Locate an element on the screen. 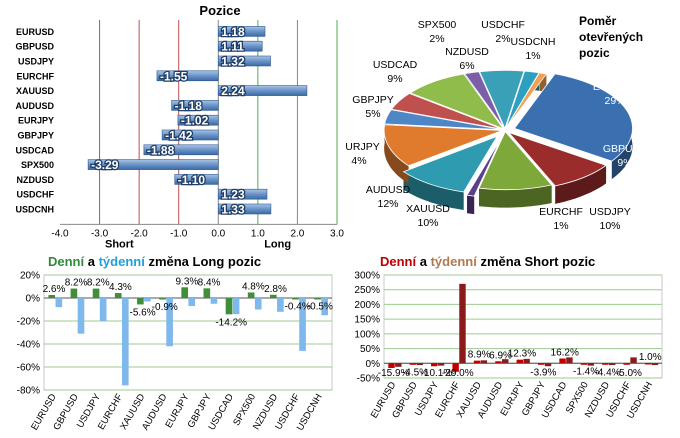 The width and height of the screenshot is (680, 438). category-label: USDCNH is located at coordinates (34, 210).